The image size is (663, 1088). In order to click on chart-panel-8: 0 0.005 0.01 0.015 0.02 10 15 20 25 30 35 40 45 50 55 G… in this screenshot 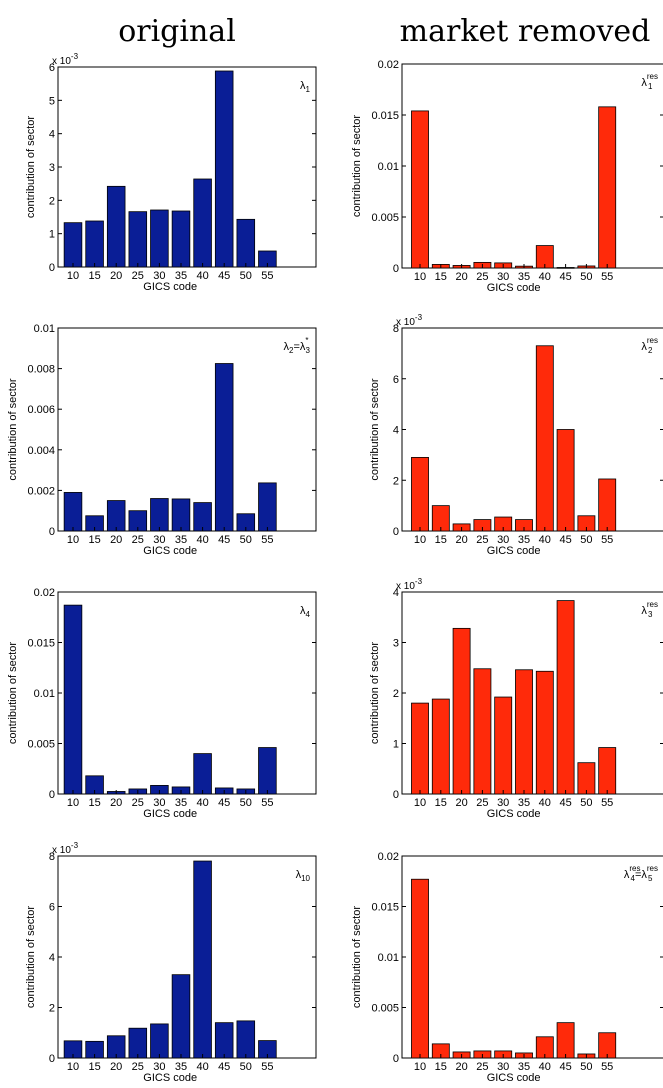, I will do `click(507, 967)`.